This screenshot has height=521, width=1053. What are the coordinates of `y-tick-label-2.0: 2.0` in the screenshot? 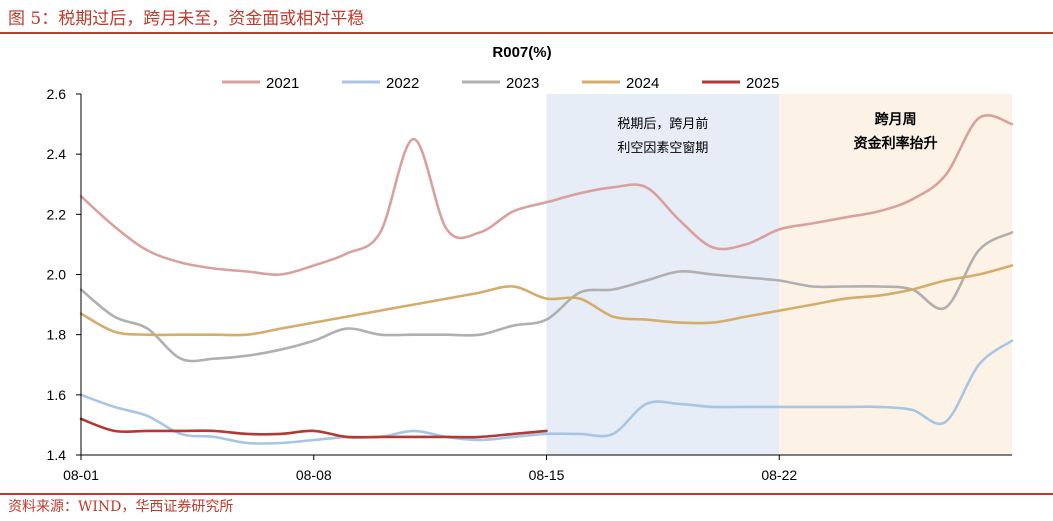 It's located at (57, 275).